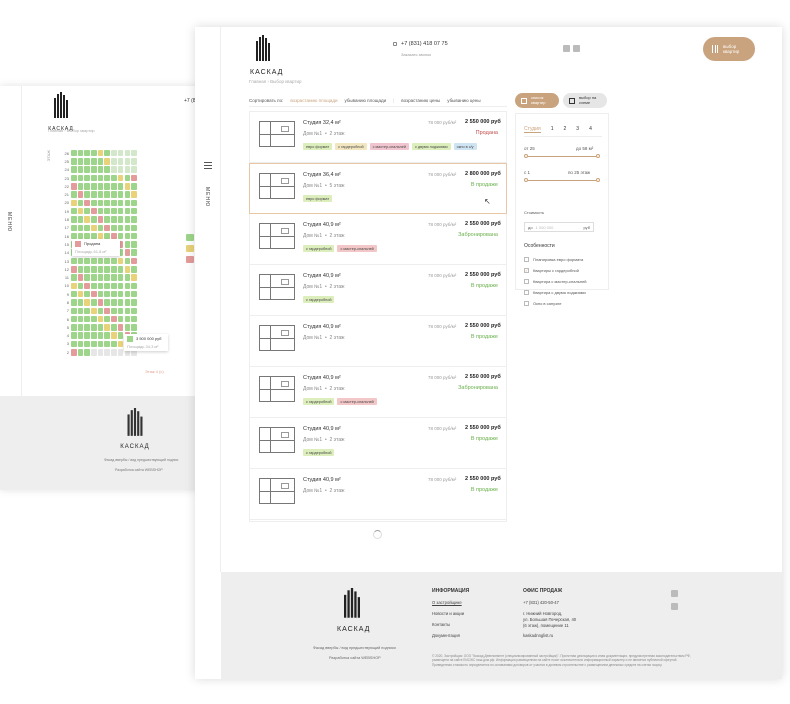 The width and height of the screenshot is (790, 704). What do you see at coordinates (314, 100) in the screenshot?
I see `sort-area-asc: возрастанию площади` at bounding box center [314, 100].